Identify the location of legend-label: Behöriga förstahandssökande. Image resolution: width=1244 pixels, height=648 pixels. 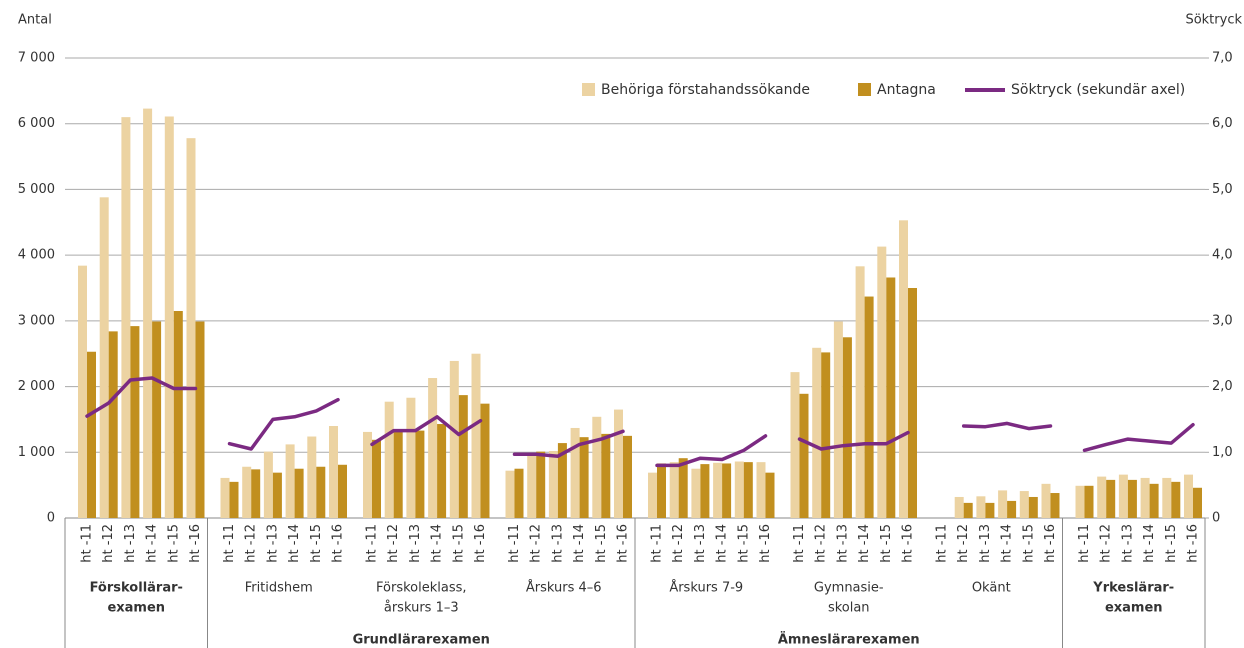
(705, 90).